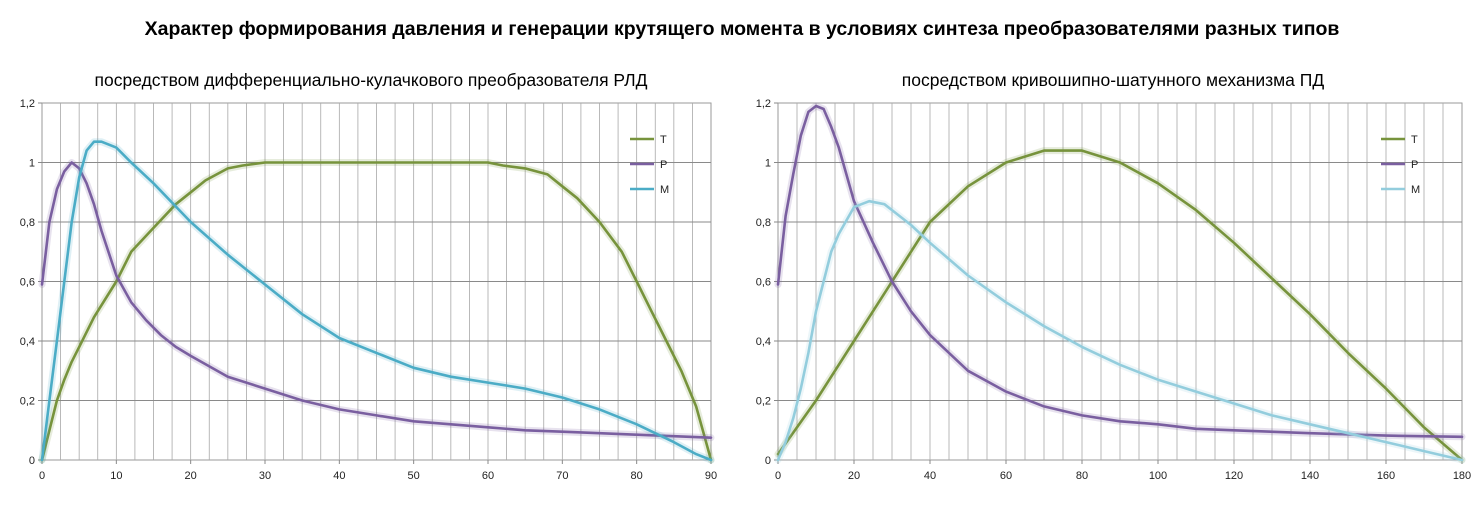 The height and width of the screenshot is (508, 1484). I want to click on x-tick-label: 10, so click(116, 476).